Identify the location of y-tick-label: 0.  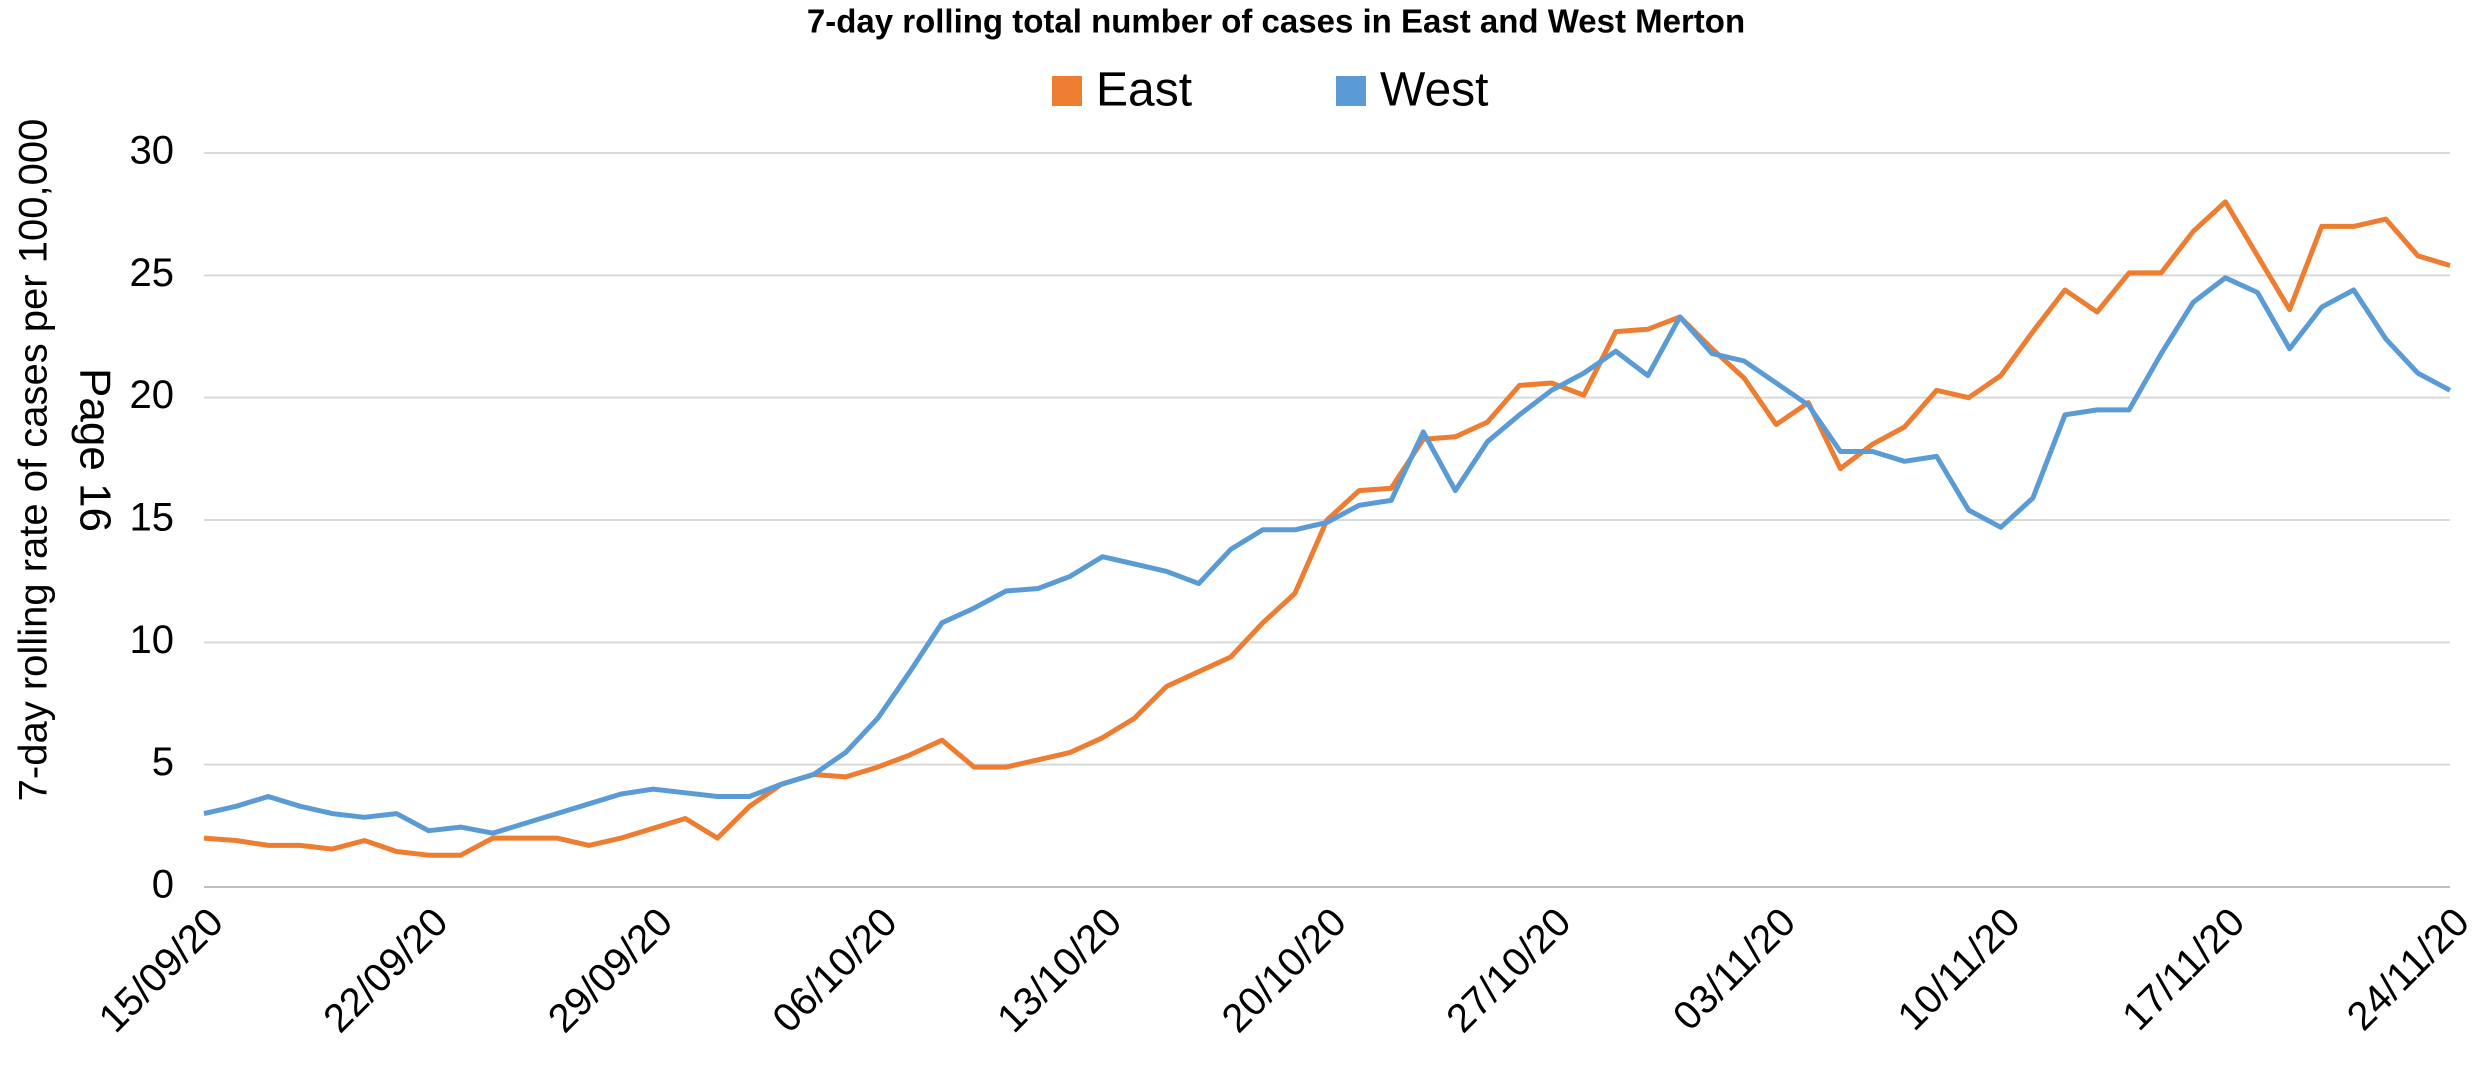
(163, 885).